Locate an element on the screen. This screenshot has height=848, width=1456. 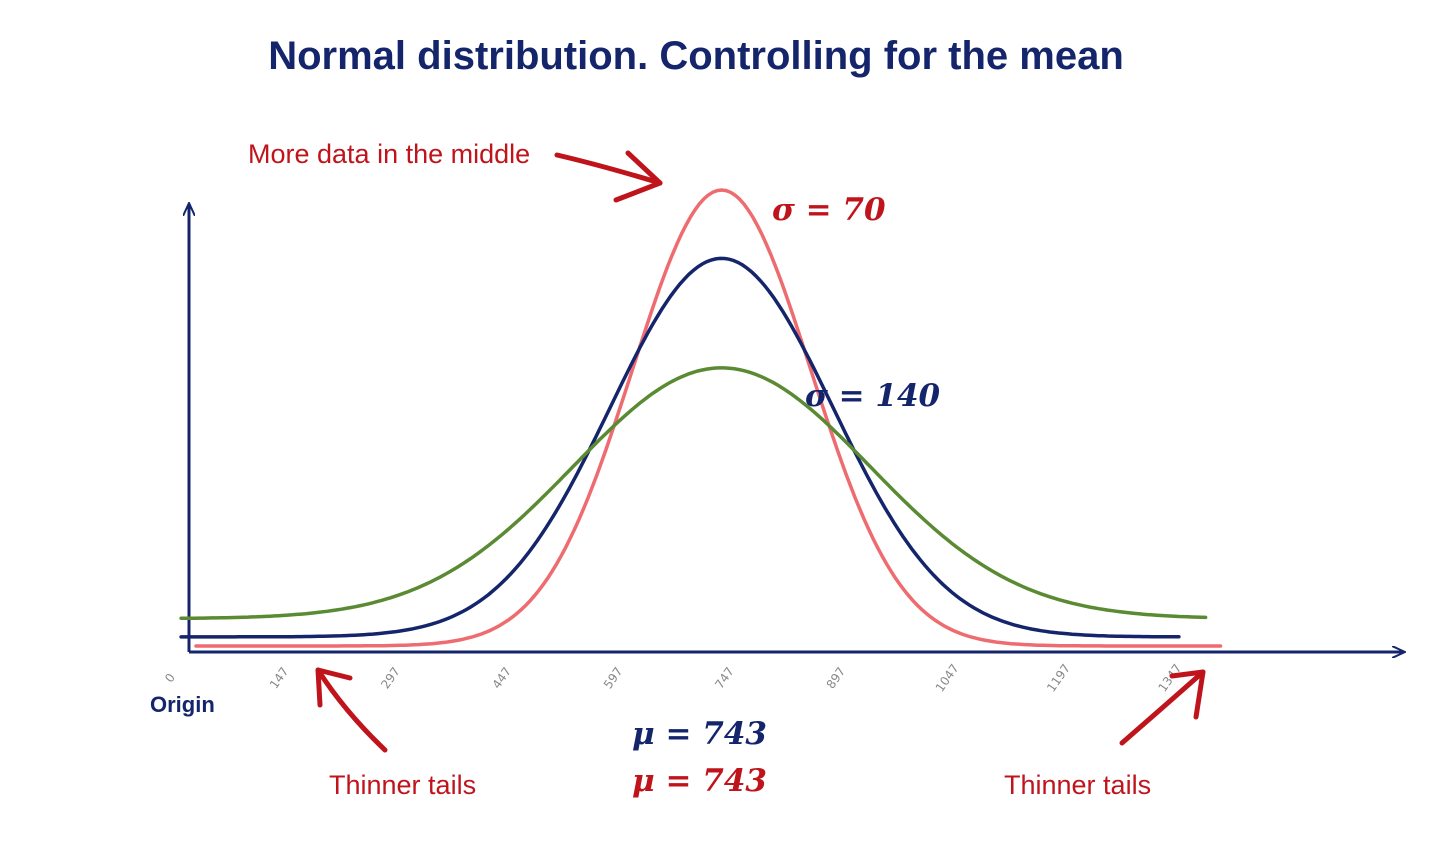
x-tick-label: 1047 is located at coordinates (947, 677).